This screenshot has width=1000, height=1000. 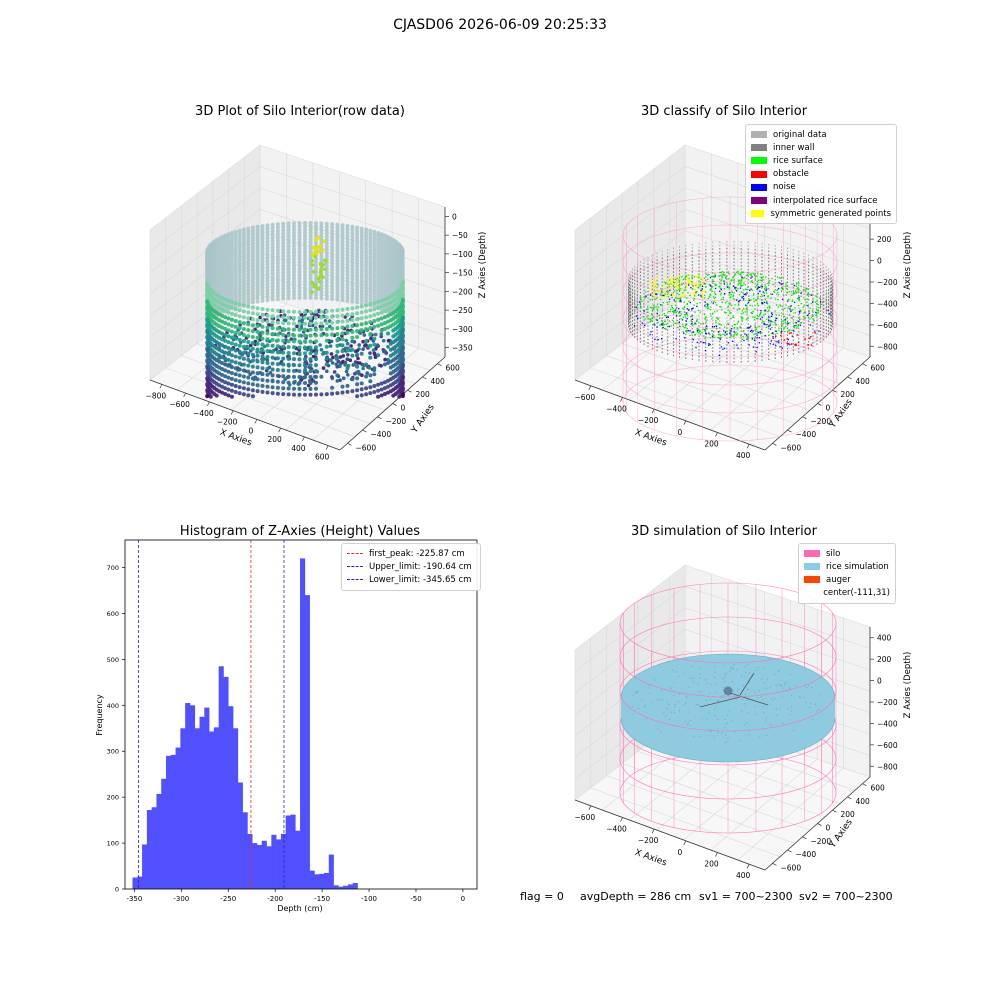 What do you see at coordinates (798, 160) in the screenshot?
I see `legend-label: rice surface` at bounding box center [798, 160].